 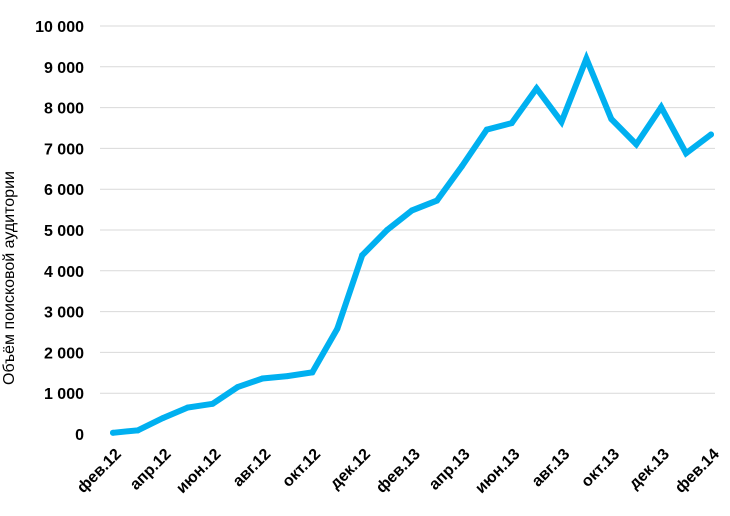 What do you see at coordinates (64, 313) in the screenshot?
I see `y-tick-label: 3 000` at bounding box center [64, 313].